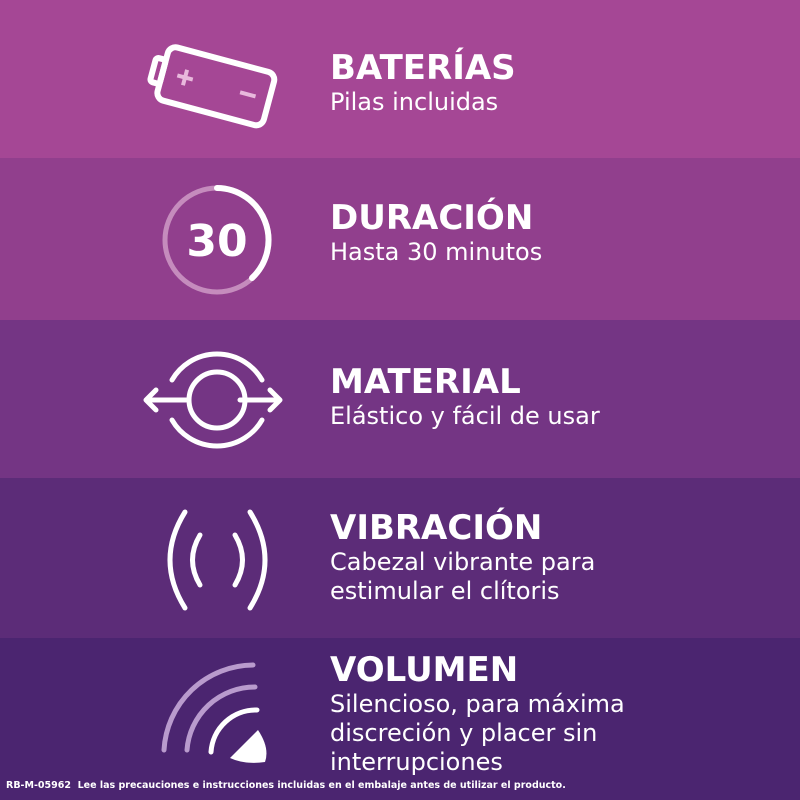 This screenshot has height=800, width=800. What do you see at coordinates (212, 86) in the screenshot?
I see `battery-icon` at bounding box center [212, 86].